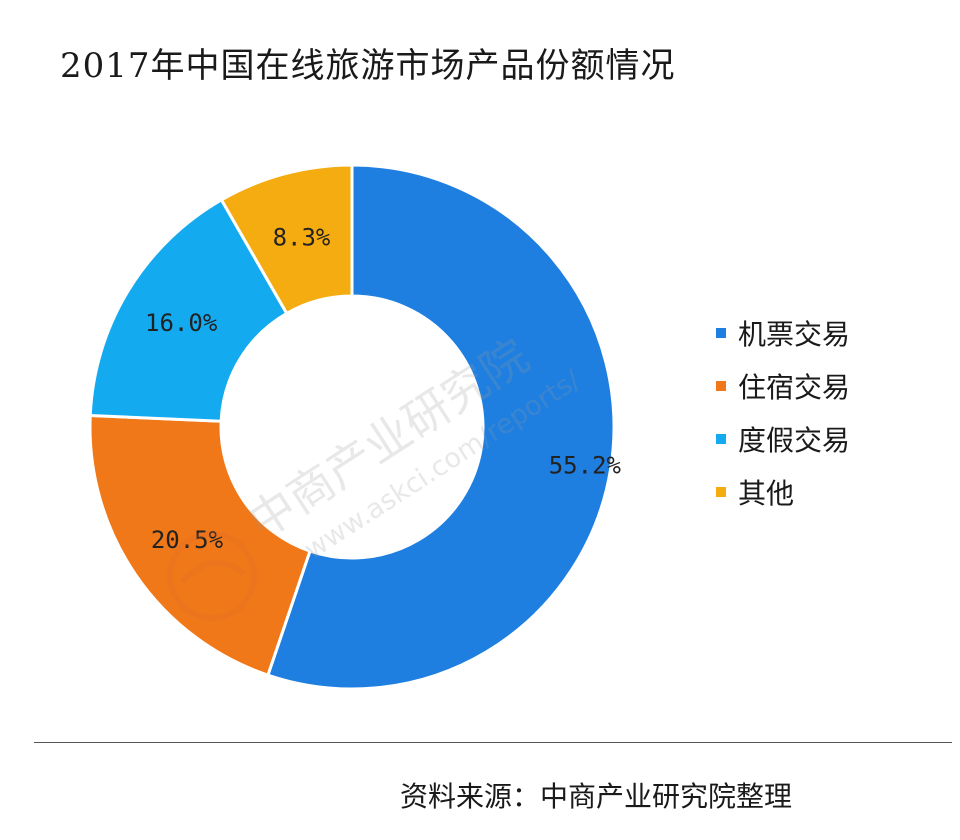 This screenshot has height=840, width=960. I want to click on slice-vacation, so click(188, 310).